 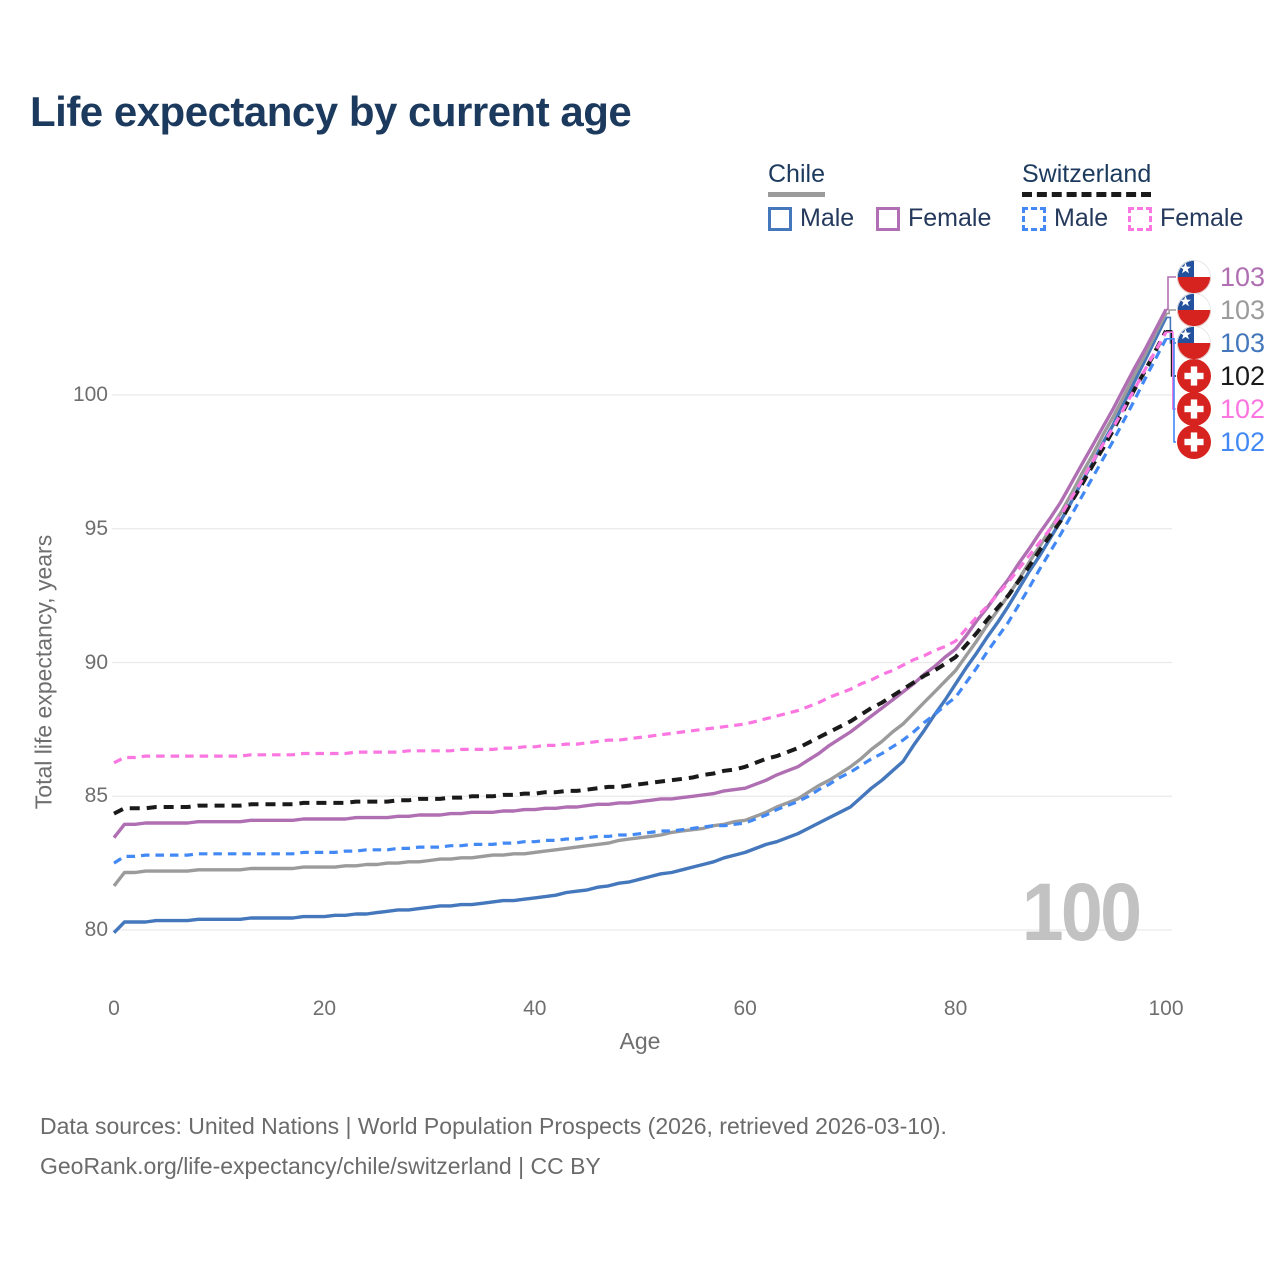 I want to click on legend-item-switzerland-male: Male, so click(x=1065, y=218).